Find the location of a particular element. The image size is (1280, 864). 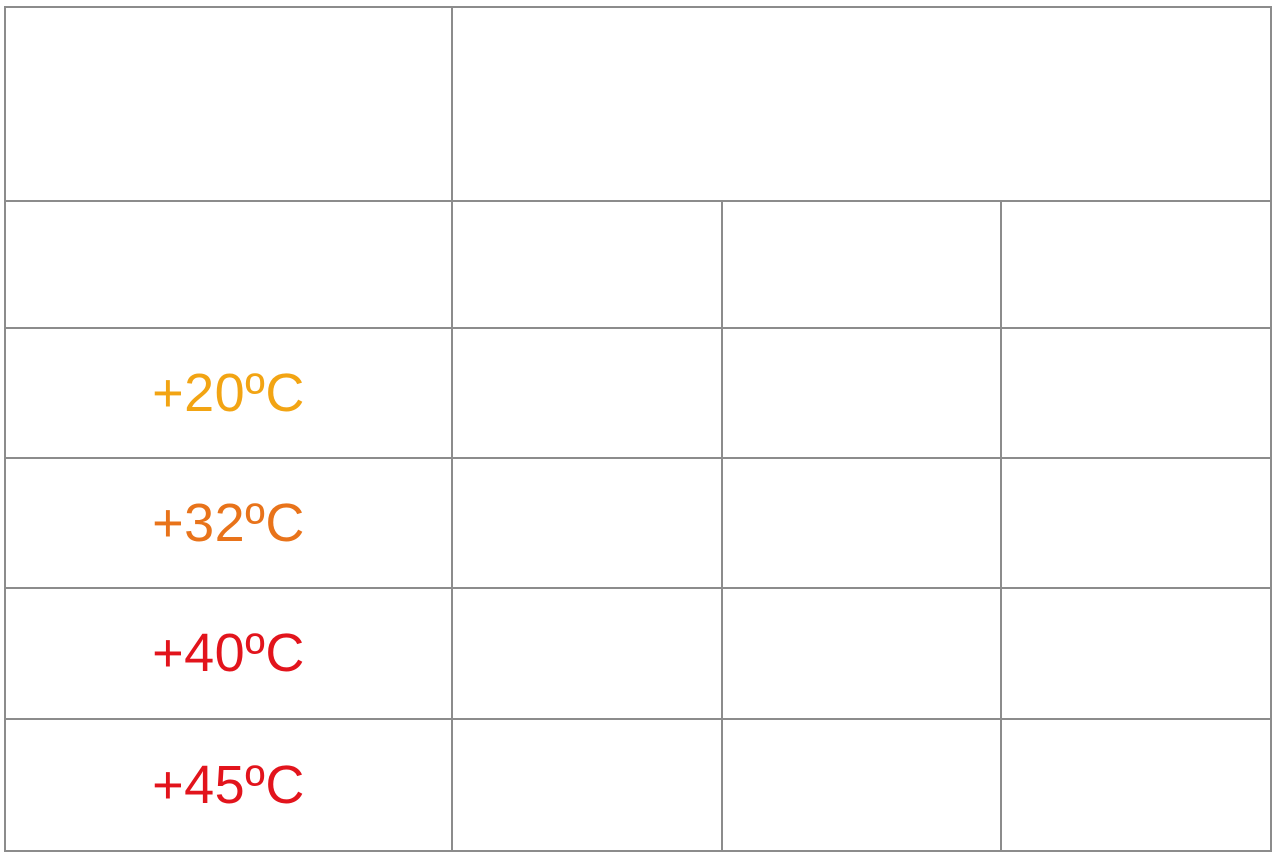

temperature-cell: +32ºC is located at coordinates (228, 523).